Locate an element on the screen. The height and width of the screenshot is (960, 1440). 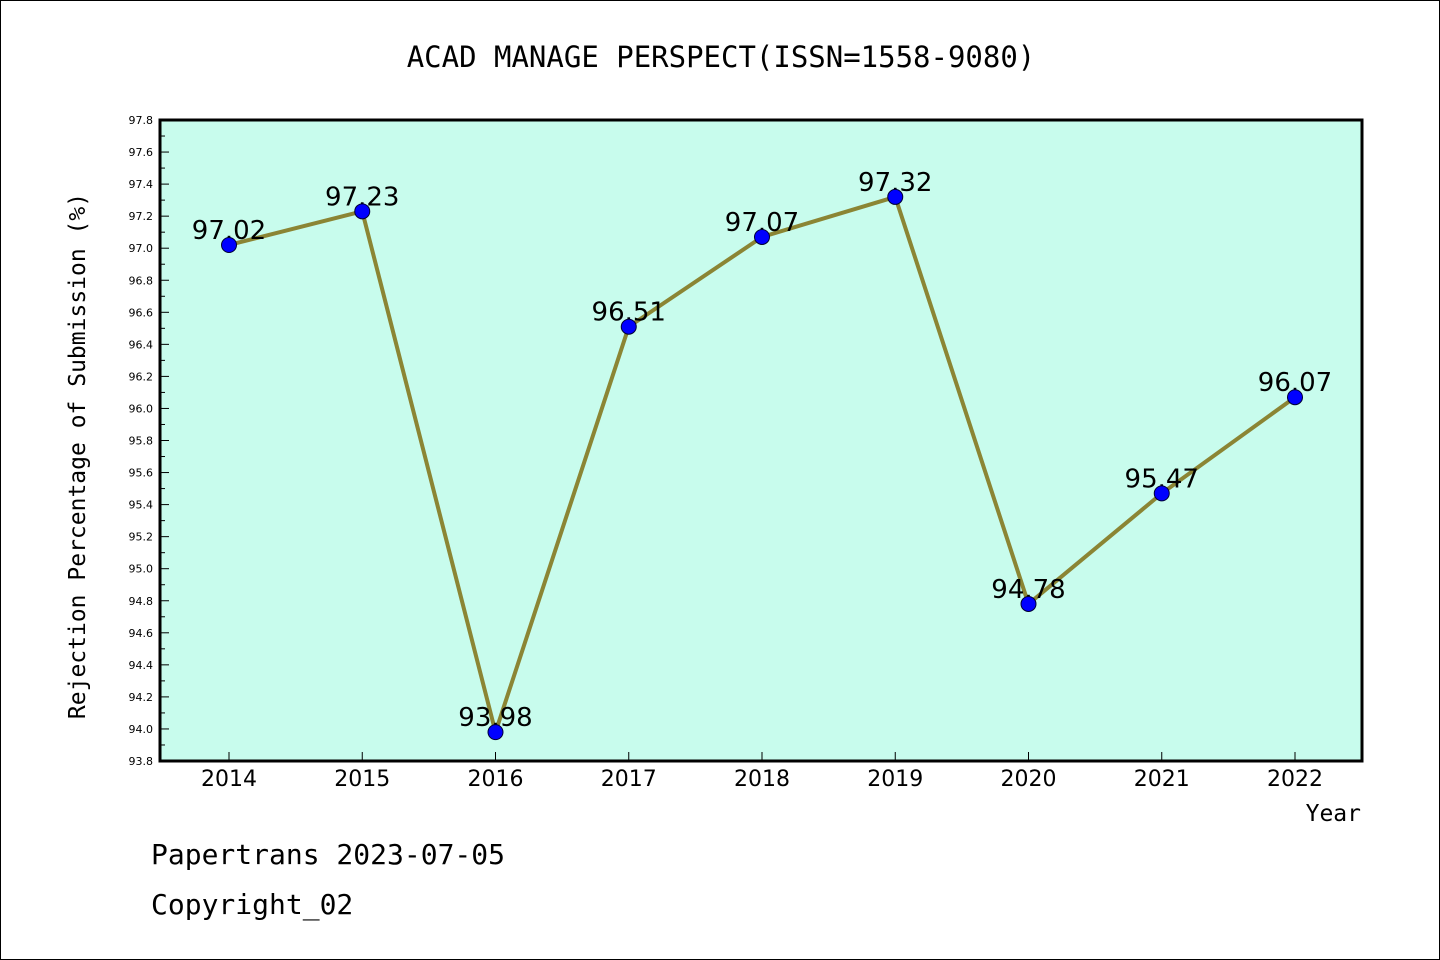
x-tick-label: 2020 is located at coordinates (1029, 779).